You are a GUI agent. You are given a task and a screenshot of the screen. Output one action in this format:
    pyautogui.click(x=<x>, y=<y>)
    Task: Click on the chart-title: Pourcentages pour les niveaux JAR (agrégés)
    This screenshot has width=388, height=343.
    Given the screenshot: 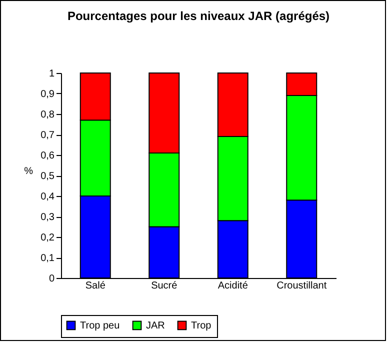 What is the action you would take?
    pyautogui.click(x=198, y=16)
    